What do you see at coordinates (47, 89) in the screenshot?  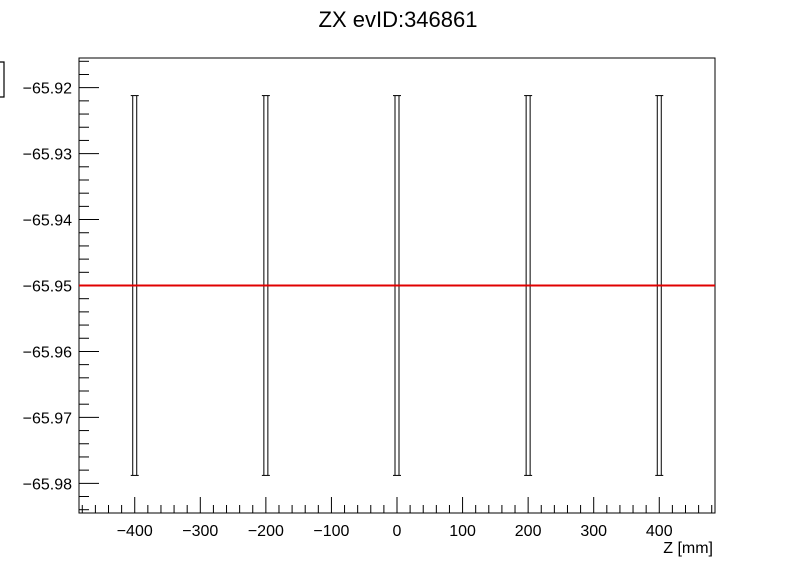 I see `y-tick-label: −65.92` at bounding box center [47, 89].